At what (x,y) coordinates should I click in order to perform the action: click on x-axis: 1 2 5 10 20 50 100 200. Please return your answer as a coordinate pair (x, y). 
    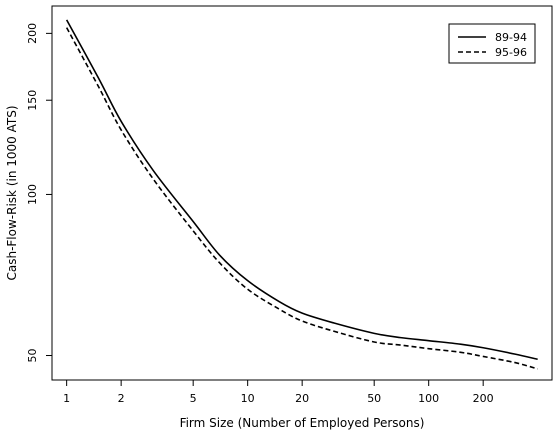
    Looking at the image, I should click on (278, 392).